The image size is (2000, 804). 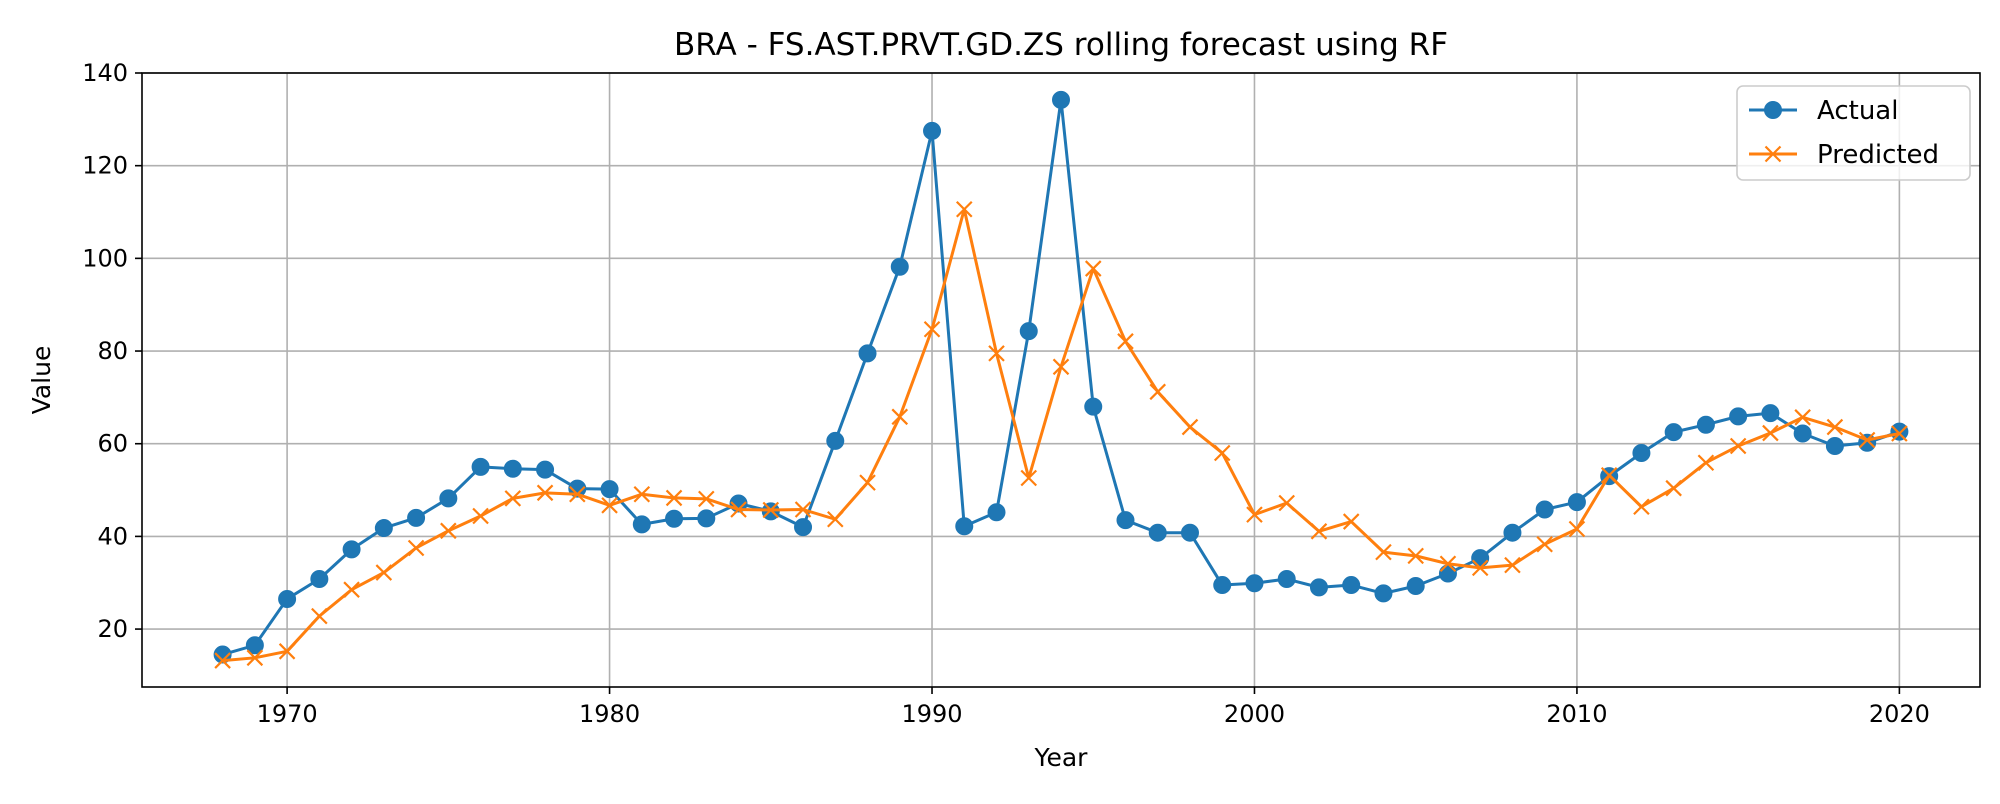 I want to click on x-tick-label: 1980, so click(x=609, y=714).